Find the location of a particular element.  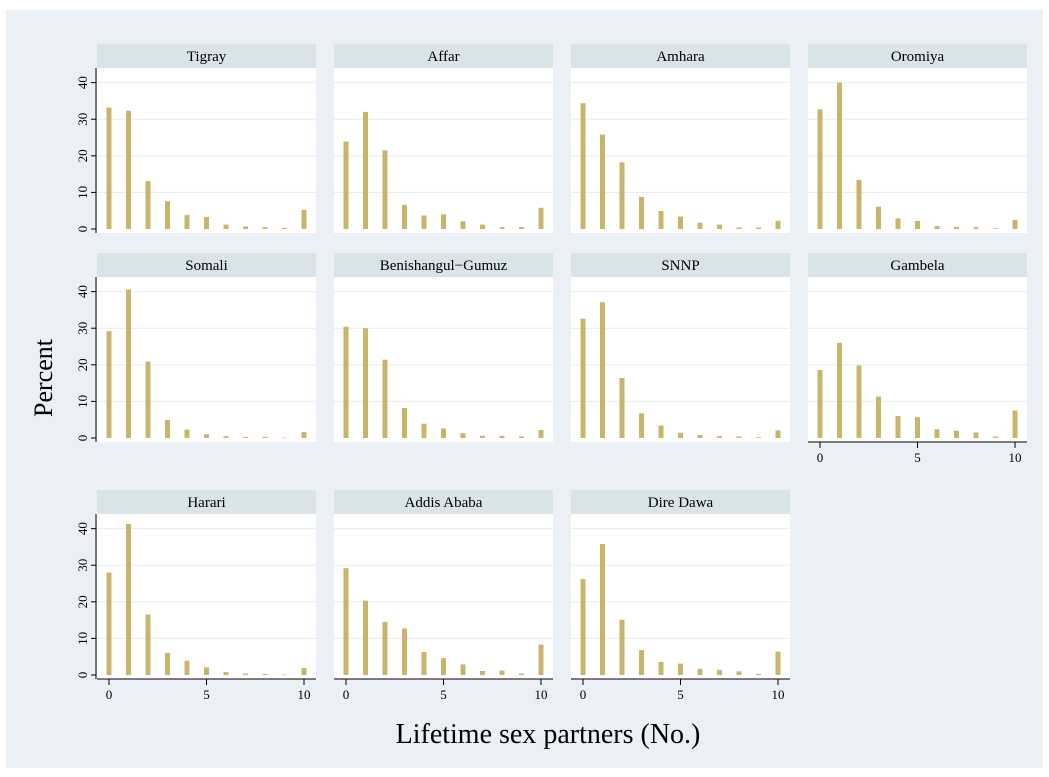

panel-title: Somali is located at coordinates (206, 266).